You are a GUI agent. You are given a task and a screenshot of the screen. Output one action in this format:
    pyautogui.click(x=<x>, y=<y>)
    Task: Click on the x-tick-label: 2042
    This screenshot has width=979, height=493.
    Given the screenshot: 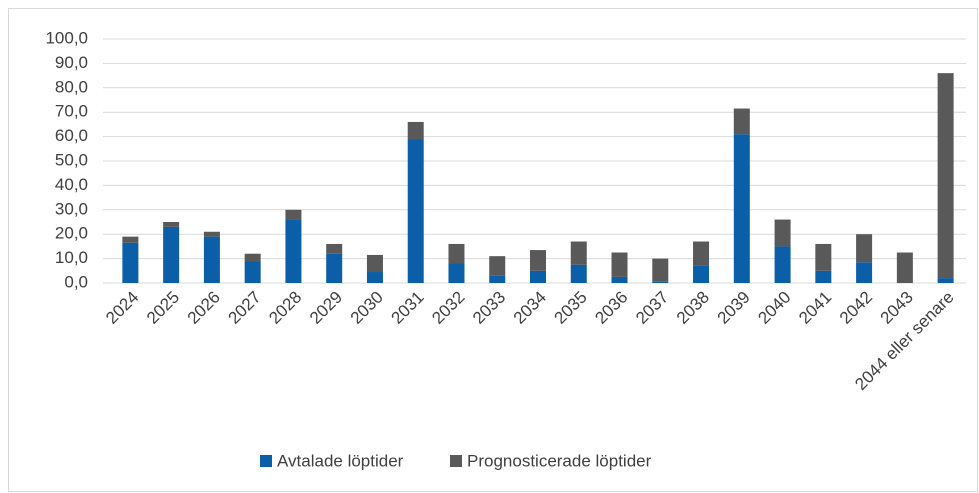 What is the action you would take?
    pyautogui.click(x=856, y=308)
    